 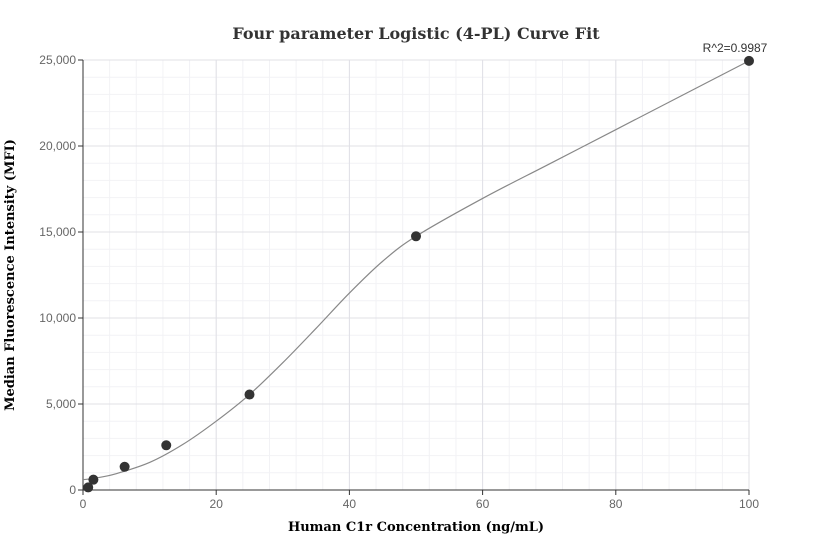 What do you see at coordinates (416, 527) in the screenshot?
I see `x-axis-label: Human C1r Concentration (ng/mL)` at bounding box center [416, 527].